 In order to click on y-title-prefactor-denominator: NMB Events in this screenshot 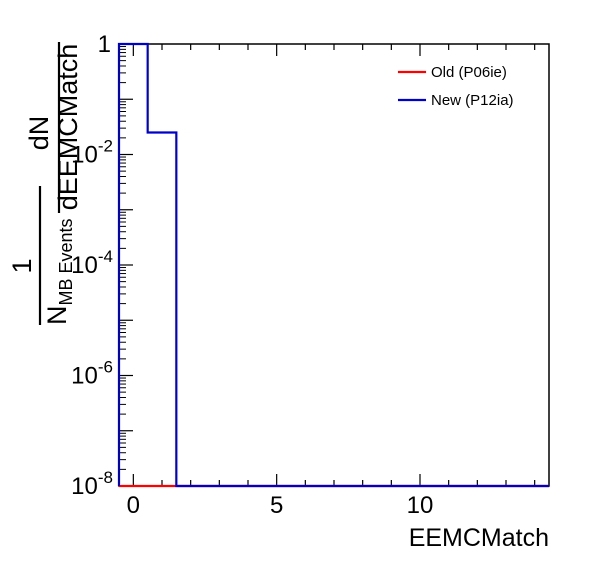, I will do `click(59, 271)`.